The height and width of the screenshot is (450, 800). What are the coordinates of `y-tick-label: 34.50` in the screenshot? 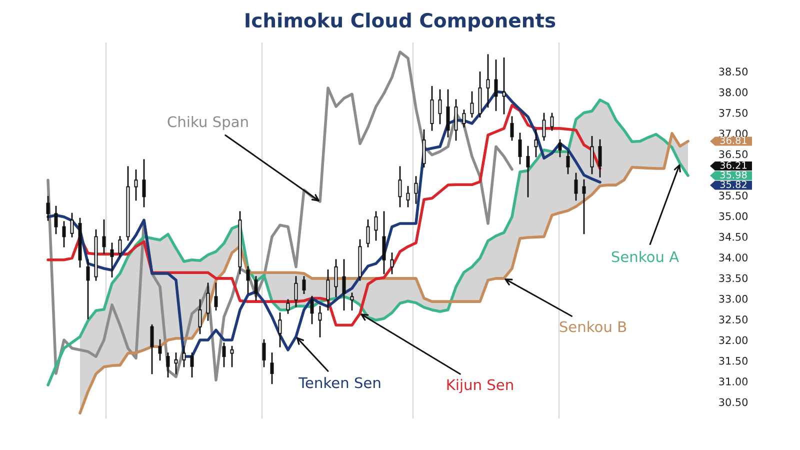 It's located at (733, 236).